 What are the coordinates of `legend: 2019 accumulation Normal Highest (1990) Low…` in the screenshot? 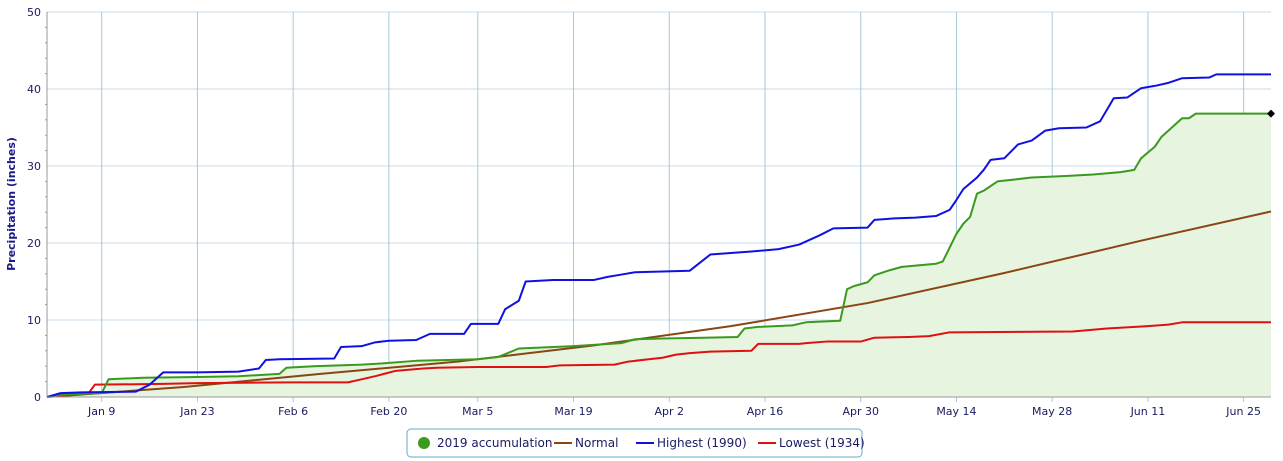 It's located at (636, 443).